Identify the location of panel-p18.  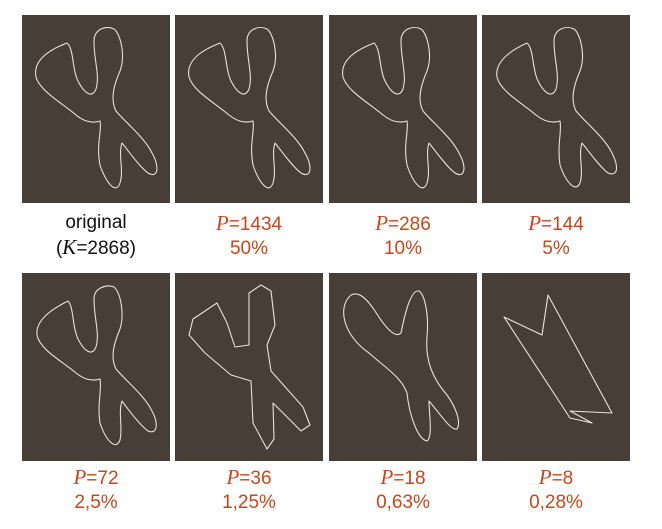
(403, 367).